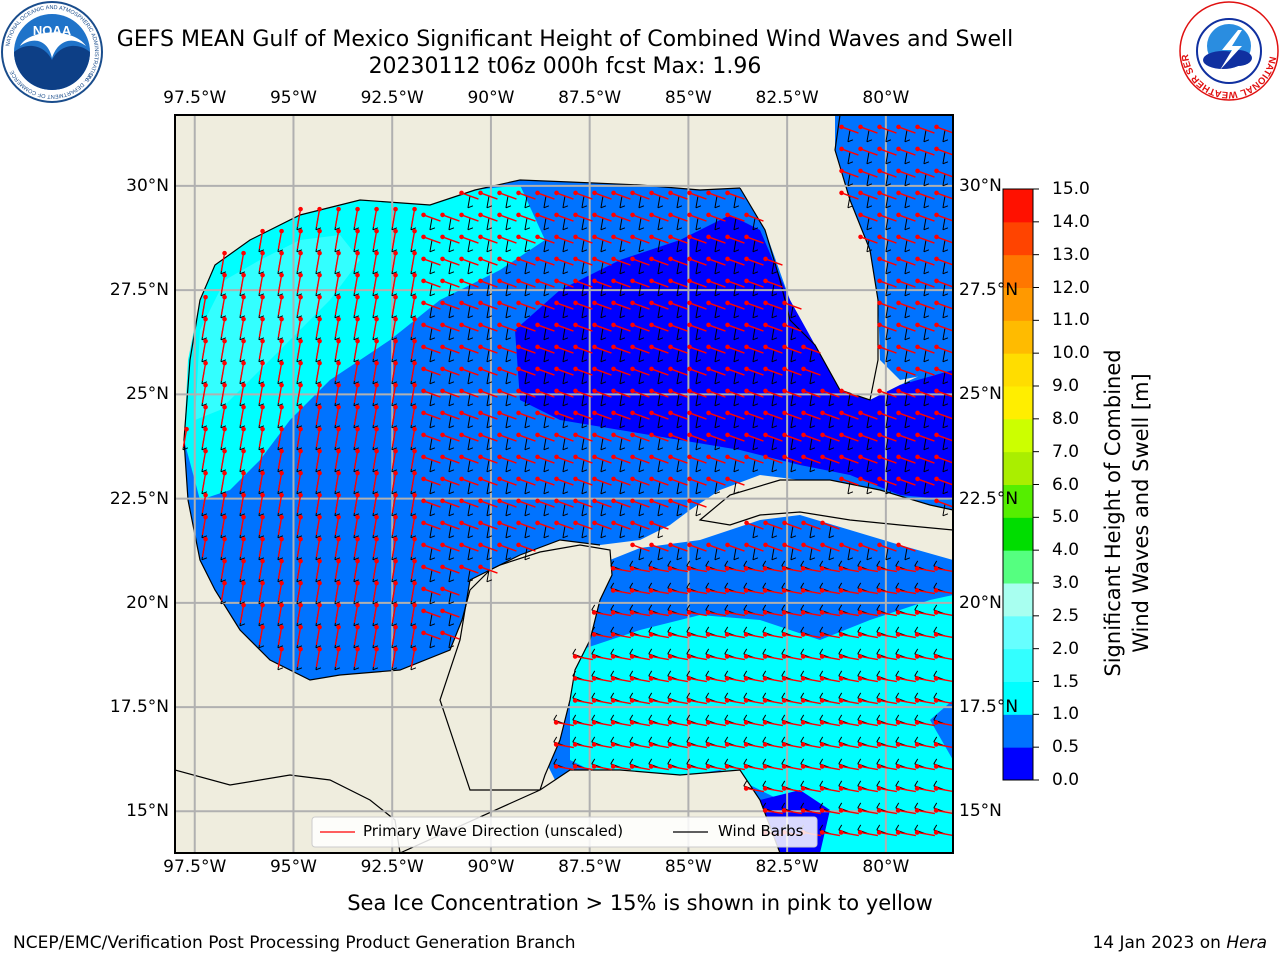 This screenshot has height=960, width=1280. What do you see at coordinates (493, 831) in the screenshot?
I see `legend-wave-label: Primary Wave Direction (unscaled)` at bounding box center [493, 831].